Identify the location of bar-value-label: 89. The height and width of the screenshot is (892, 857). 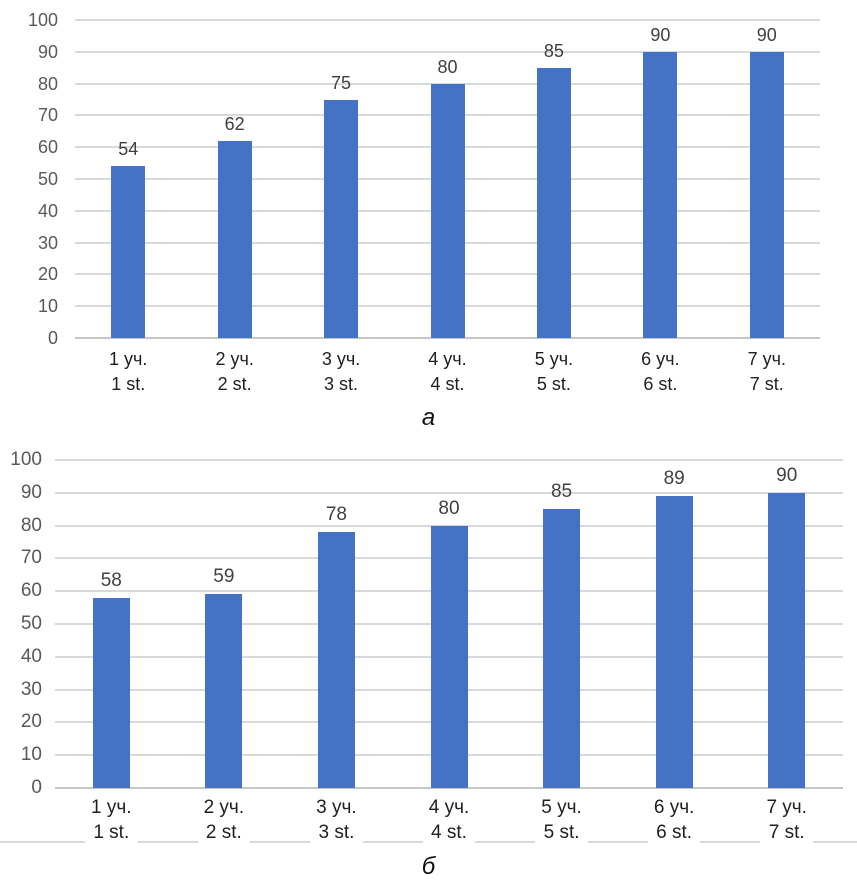
(674, 479).